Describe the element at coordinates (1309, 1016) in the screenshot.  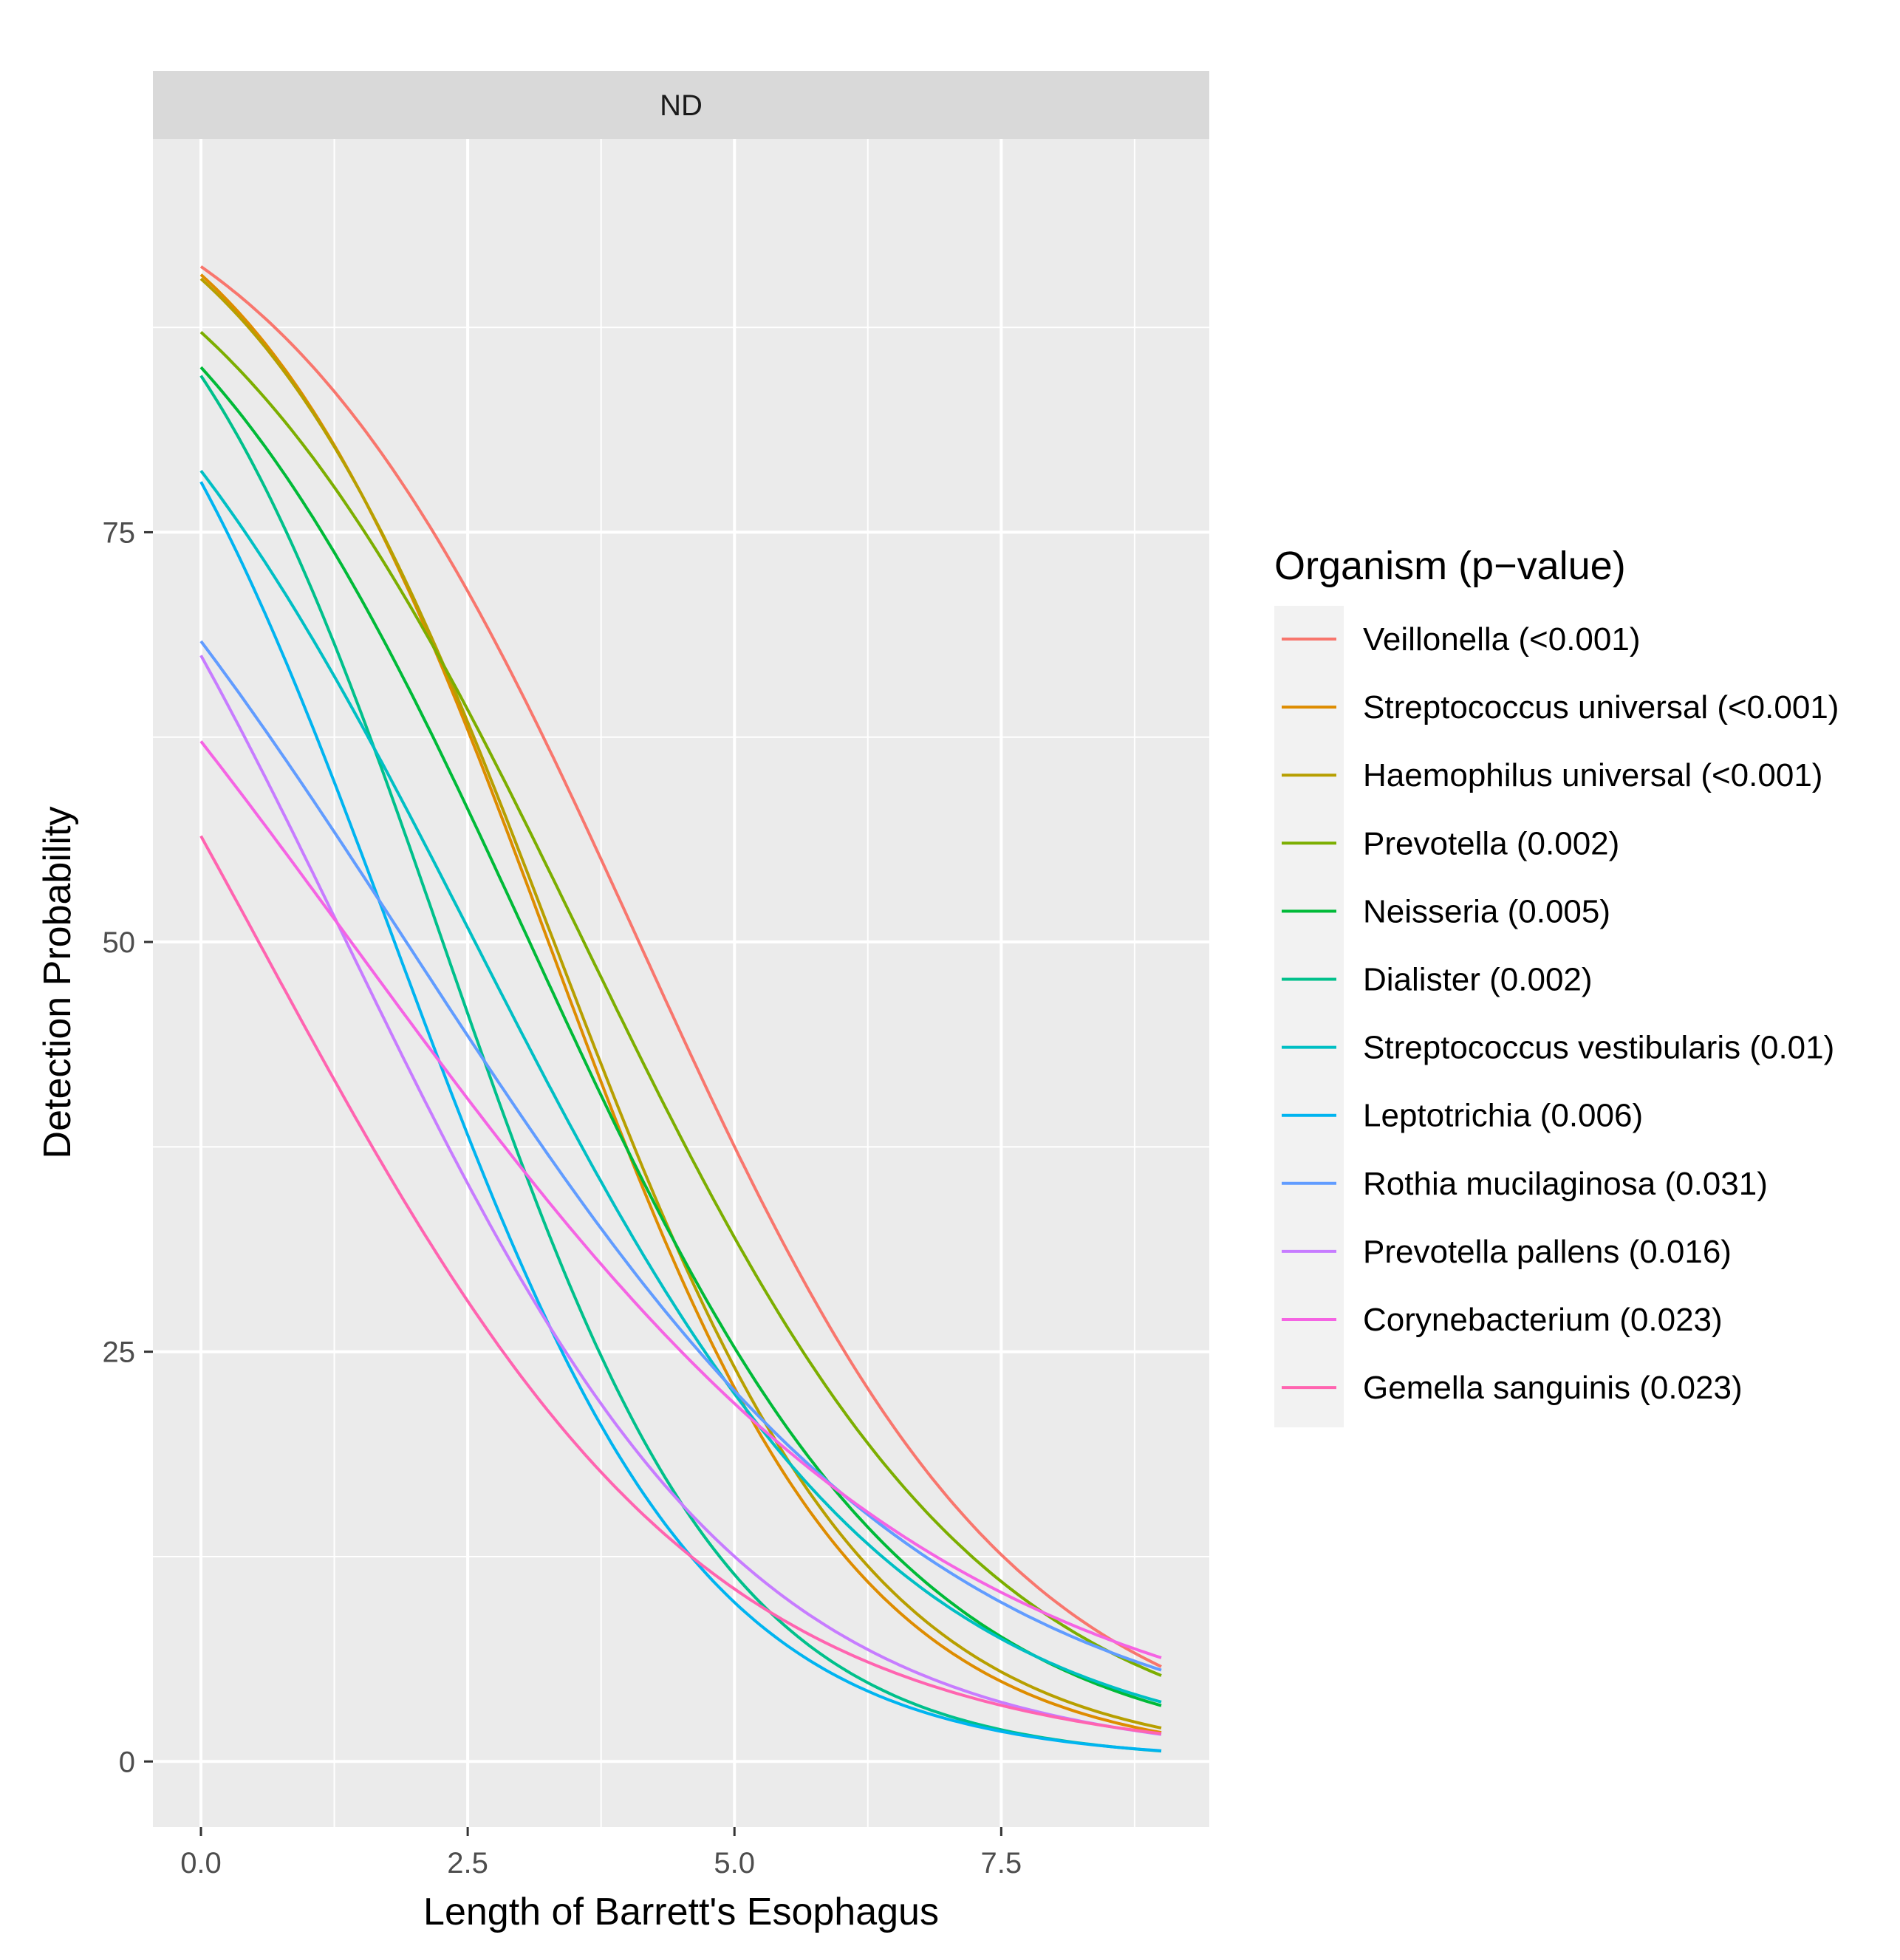
I see `legend-key-background` at that location.